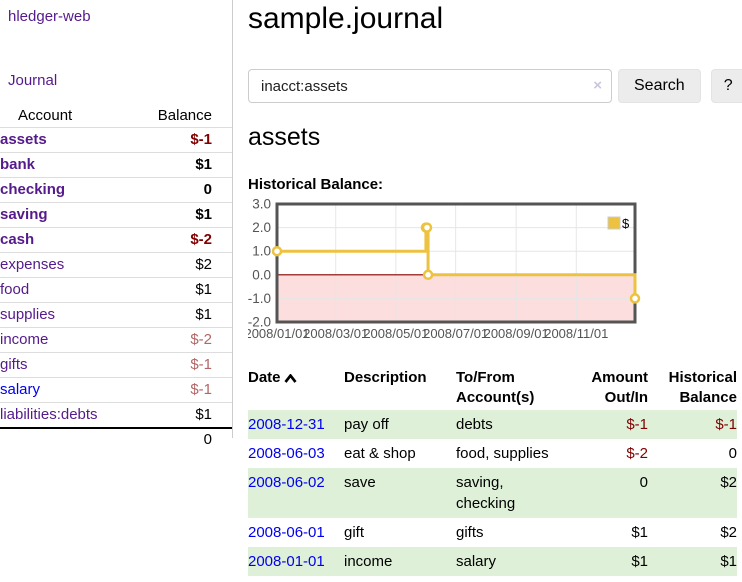 The height and width of the screenshot is (582, 742). Describe the element at coordinates (659, 86) in the screenshot. I see `search-button: Search` at that location.